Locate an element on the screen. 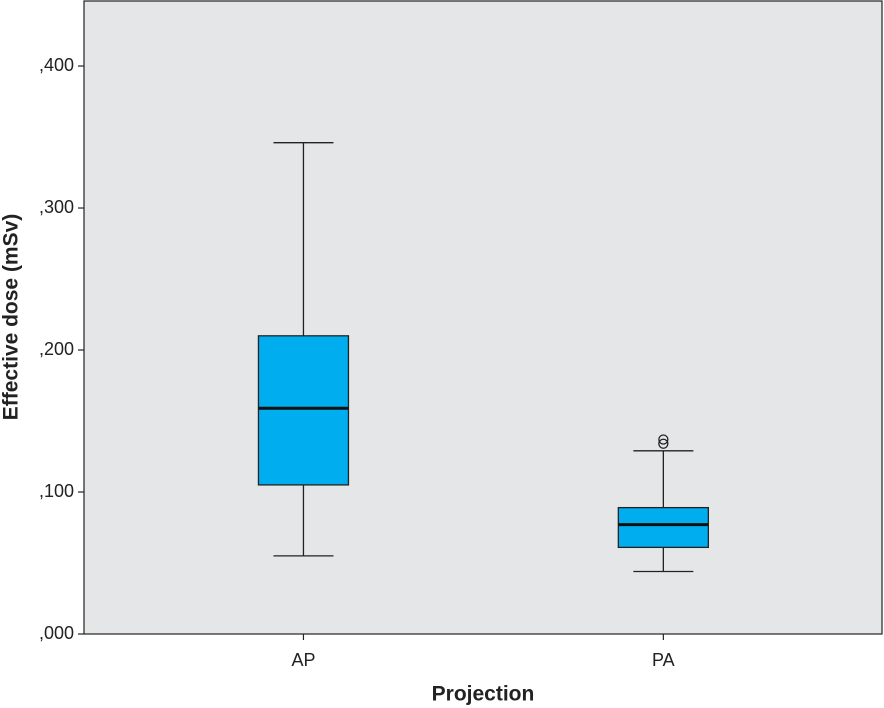 The image size is (884, 708). y-tick-label: ,300 is located at coordinates (56, 207).